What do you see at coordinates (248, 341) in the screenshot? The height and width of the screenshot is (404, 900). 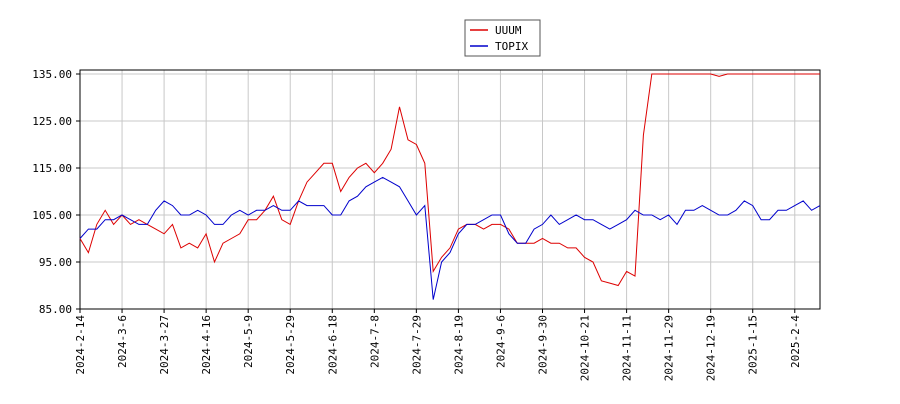 I see `x-tick-label: 2024-5-9` at bounding box center [248, 341].